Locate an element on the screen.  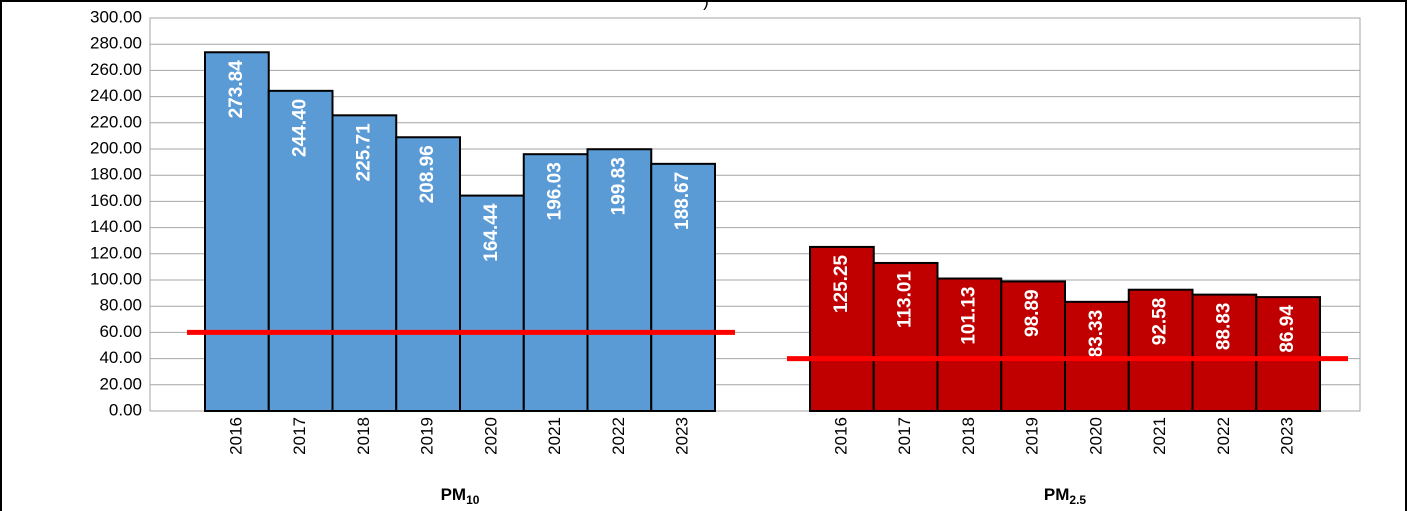
y-tick-label: 20.00 is located at coordinates (120, 383).